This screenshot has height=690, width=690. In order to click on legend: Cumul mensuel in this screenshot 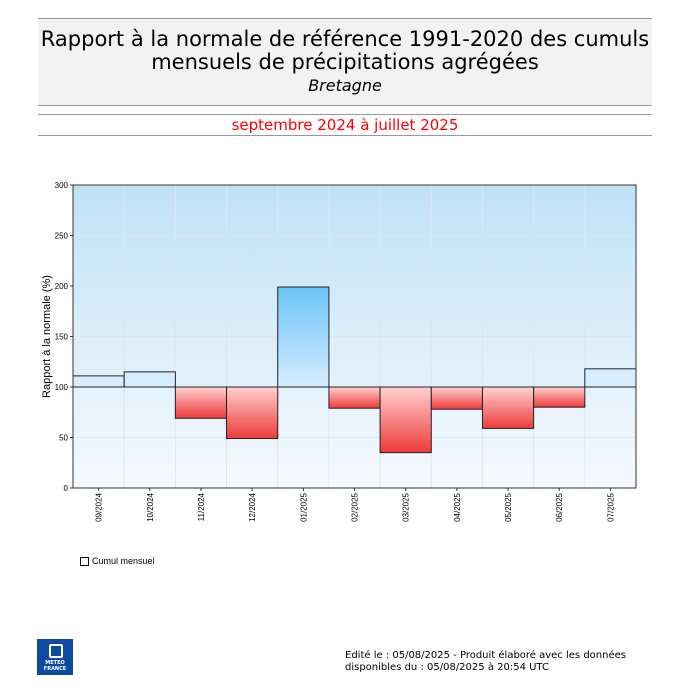, I will do `click(117, 561)`.